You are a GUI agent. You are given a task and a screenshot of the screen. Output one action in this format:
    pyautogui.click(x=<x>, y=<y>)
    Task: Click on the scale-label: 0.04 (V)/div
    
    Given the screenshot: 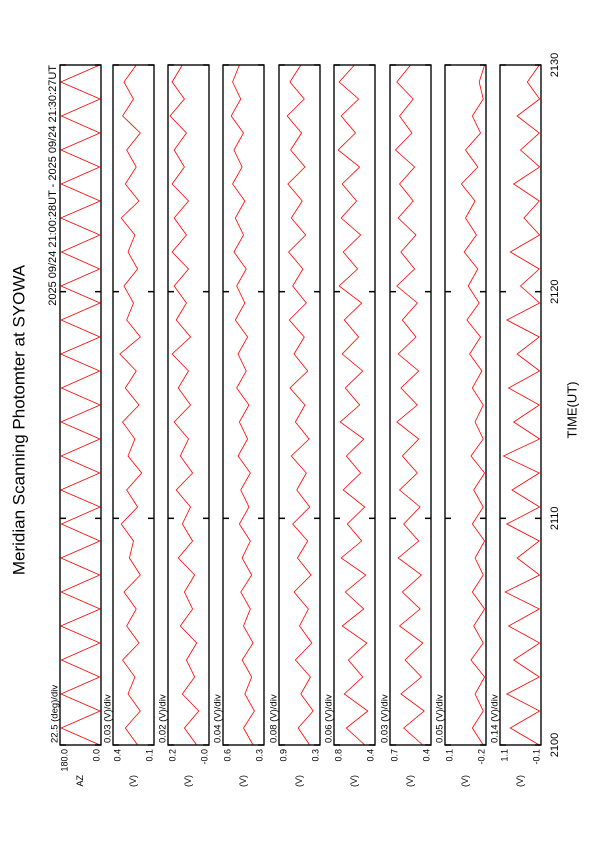 What is the action you would take?
    pyautogui.click(x=218, y=718)
    